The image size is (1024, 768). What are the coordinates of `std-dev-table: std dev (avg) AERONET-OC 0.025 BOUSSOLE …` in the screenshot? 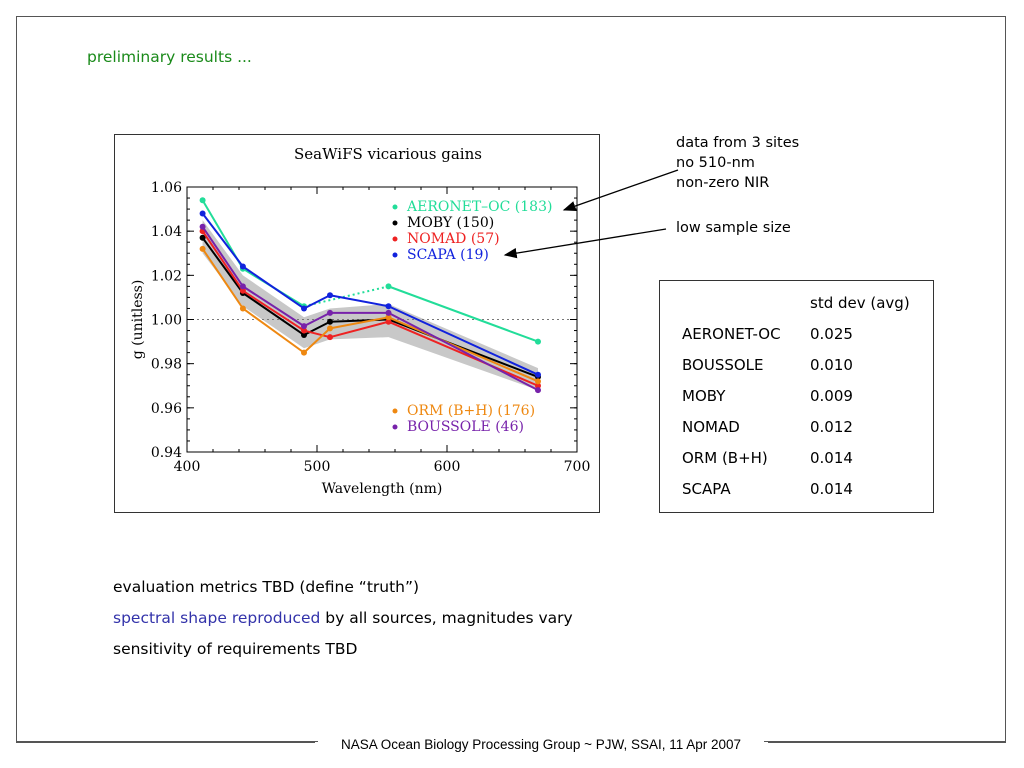 It's located at (796, 396).